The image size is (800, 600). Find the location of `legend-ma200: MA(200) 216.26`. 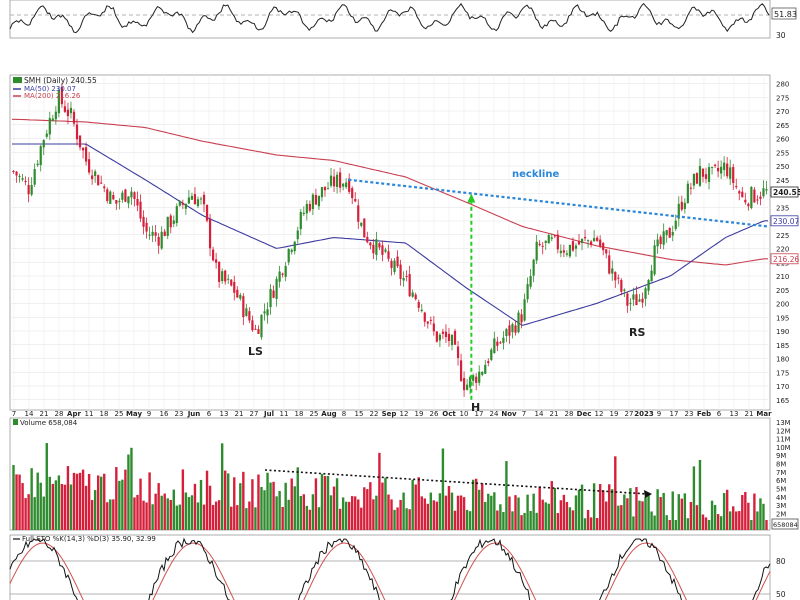

legend-ma200: MA(200) 216.26 is located at coordinates (52, 96).